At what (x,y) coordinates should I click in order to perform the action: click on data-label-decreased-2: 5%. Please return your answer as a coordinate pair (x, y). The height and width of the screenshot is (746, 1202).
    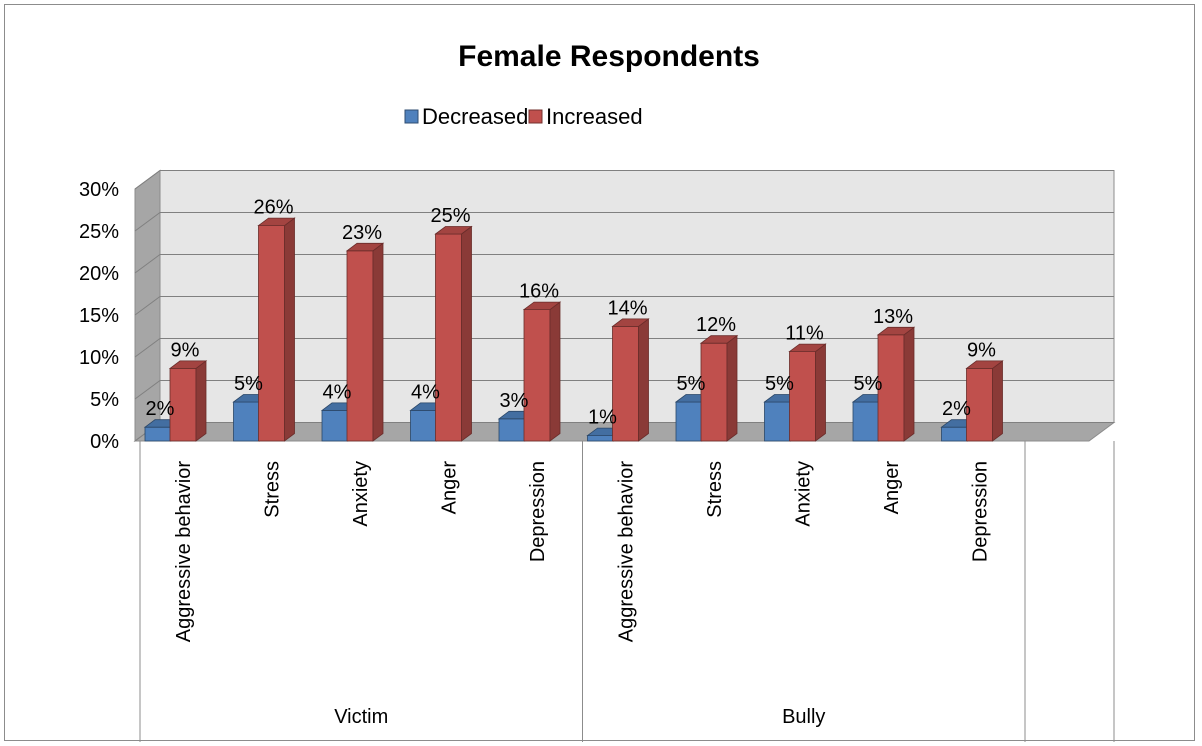
    Looking at the image, I should click on (248, 384).